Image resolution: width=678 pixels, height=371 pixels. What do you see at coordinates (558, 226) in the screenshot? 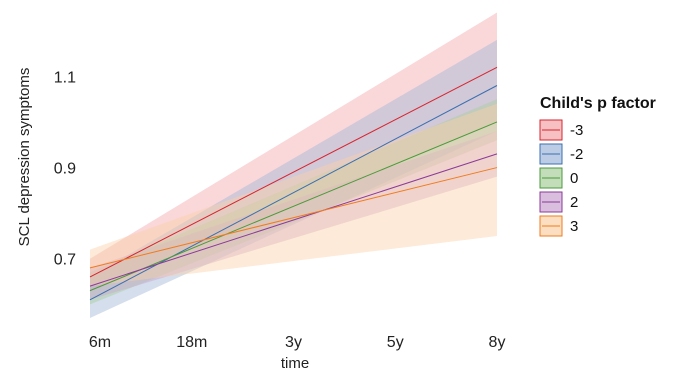
I see `legend-item: 3` at bounding box center [558, 226].